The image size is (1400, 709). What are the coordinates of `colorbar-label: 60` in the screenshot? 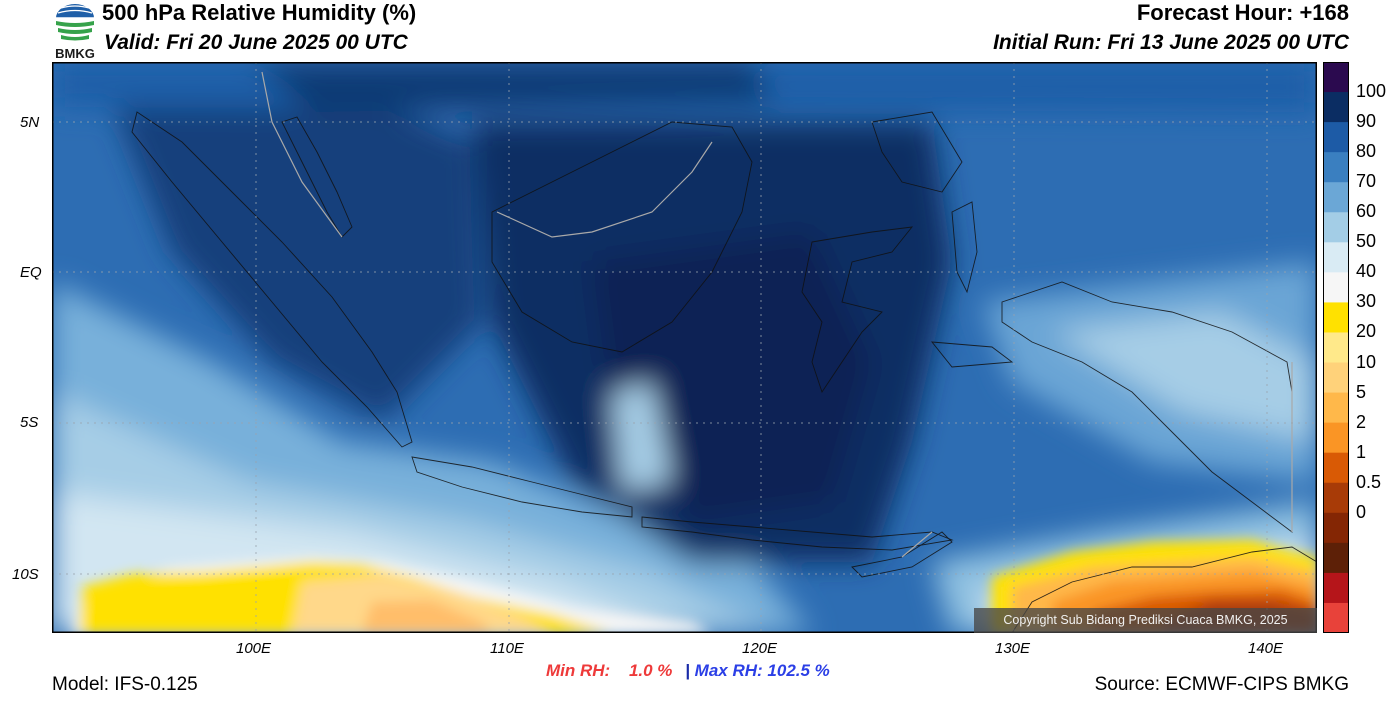 It's located at (1366, 211).